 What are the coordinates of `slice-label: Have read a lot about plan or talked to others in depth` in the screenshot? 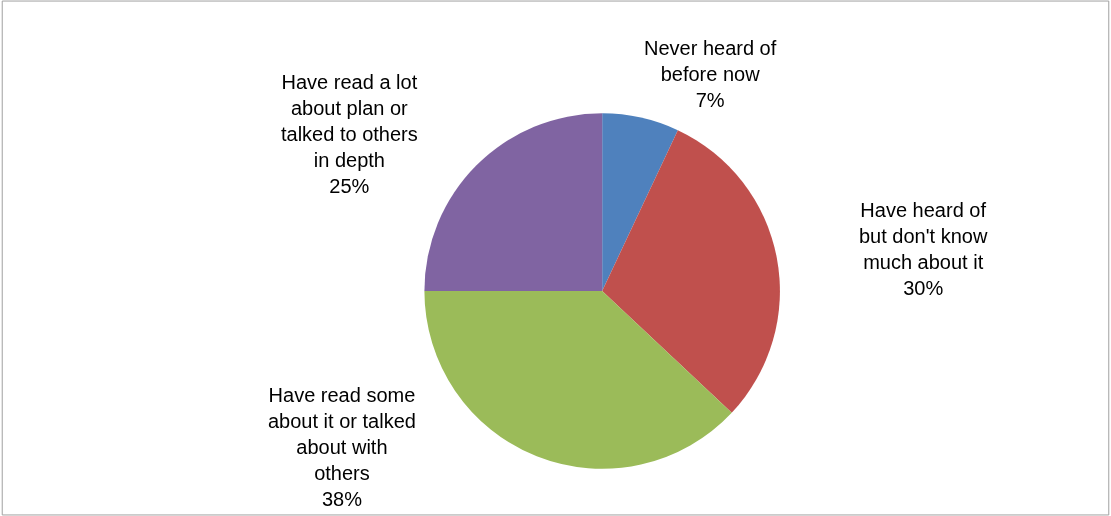 It's located at (349, 121).